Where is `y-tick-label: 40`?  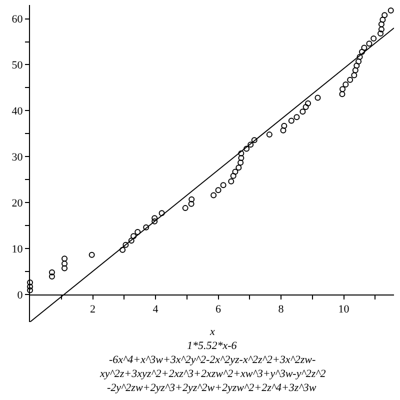 y-tick-label: 40 is located at coordinates (18, 112).